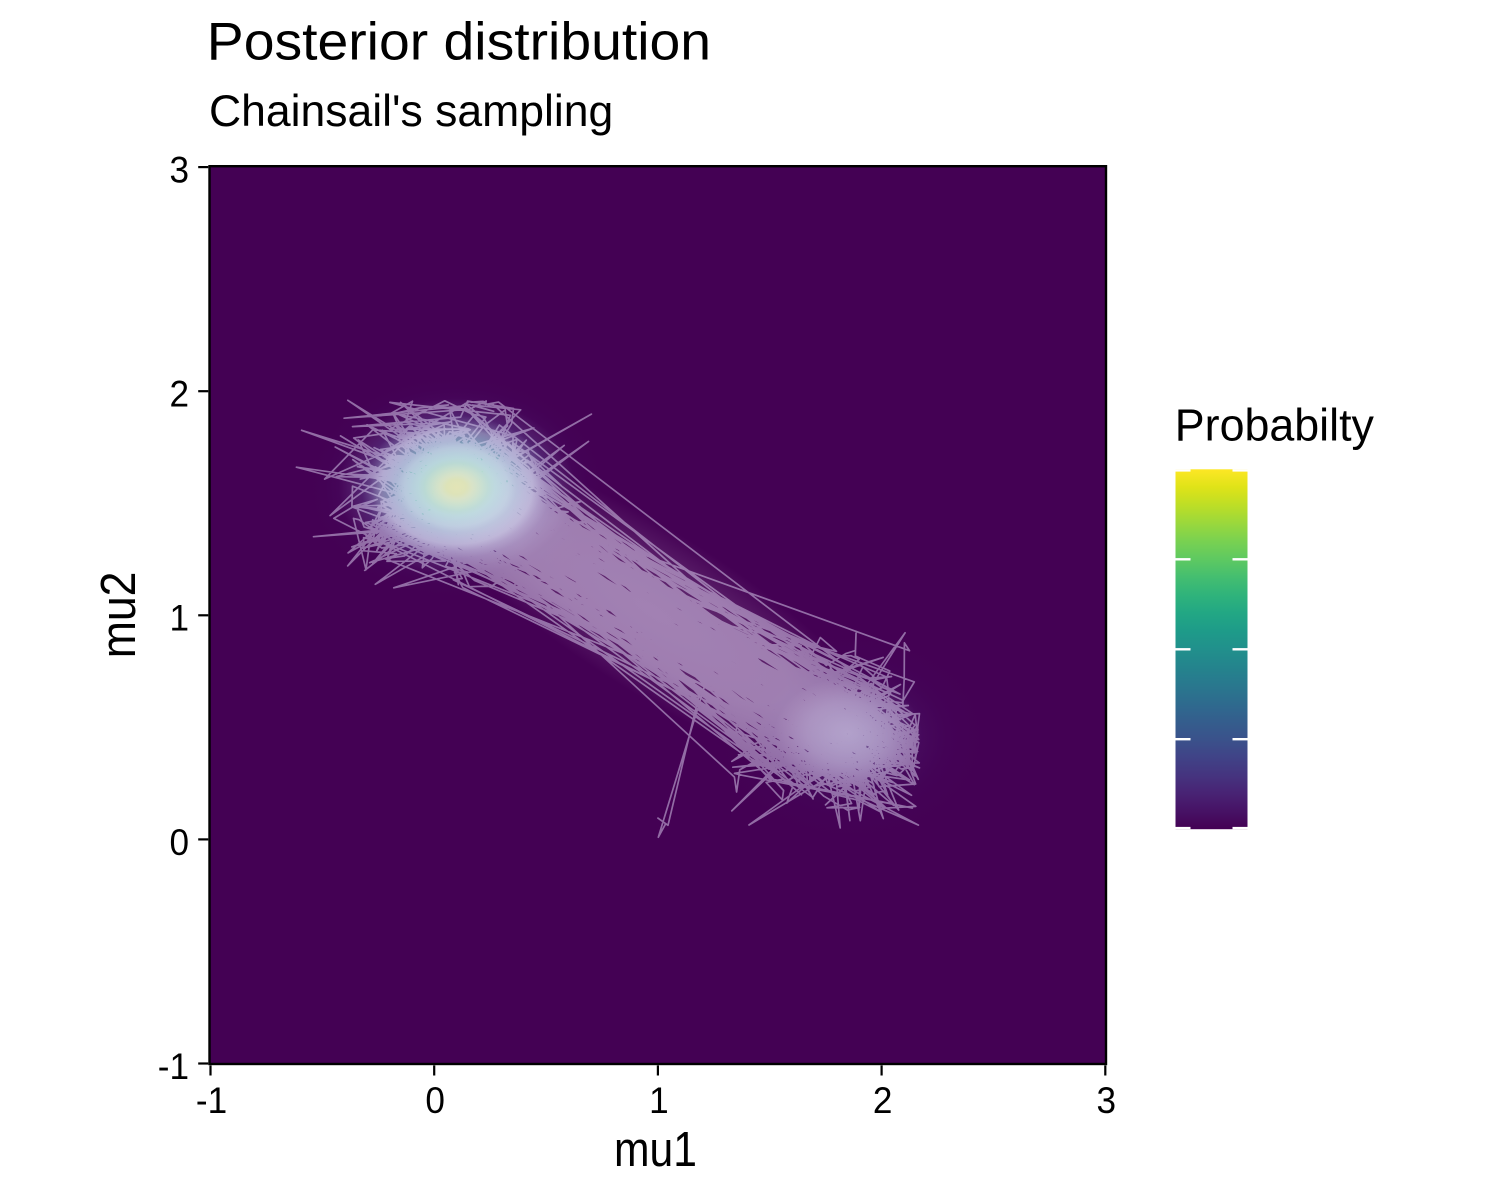 The image size is (1500, 1200). Describe the element at coordinates (118, 615) in the screenshot. I see `svg-text: mu2` at that location.